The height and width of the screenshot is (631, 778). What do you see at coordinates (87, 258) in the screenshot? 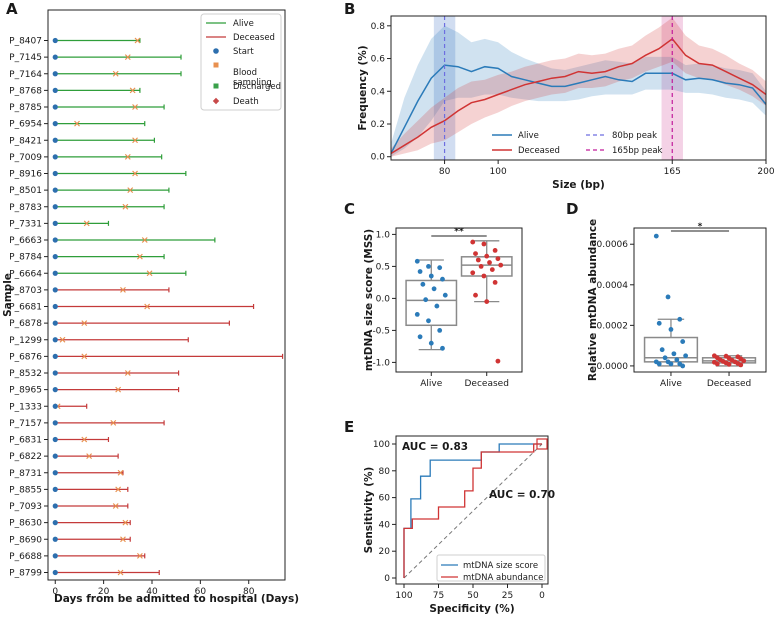
I see `sample-row: P_8784` at bounding box center [87, 258].